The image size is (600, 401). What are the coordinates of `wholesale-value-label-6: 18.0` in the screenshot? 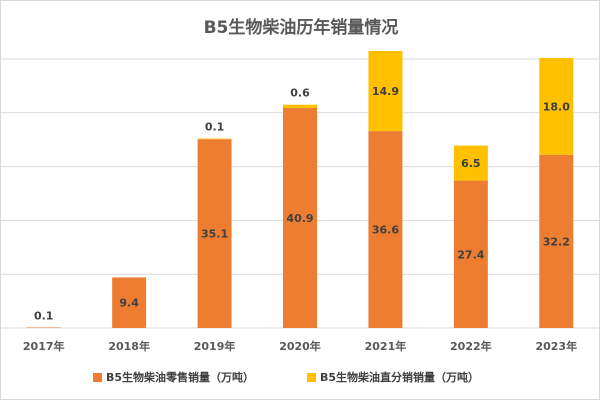 It's located at (556, 106).